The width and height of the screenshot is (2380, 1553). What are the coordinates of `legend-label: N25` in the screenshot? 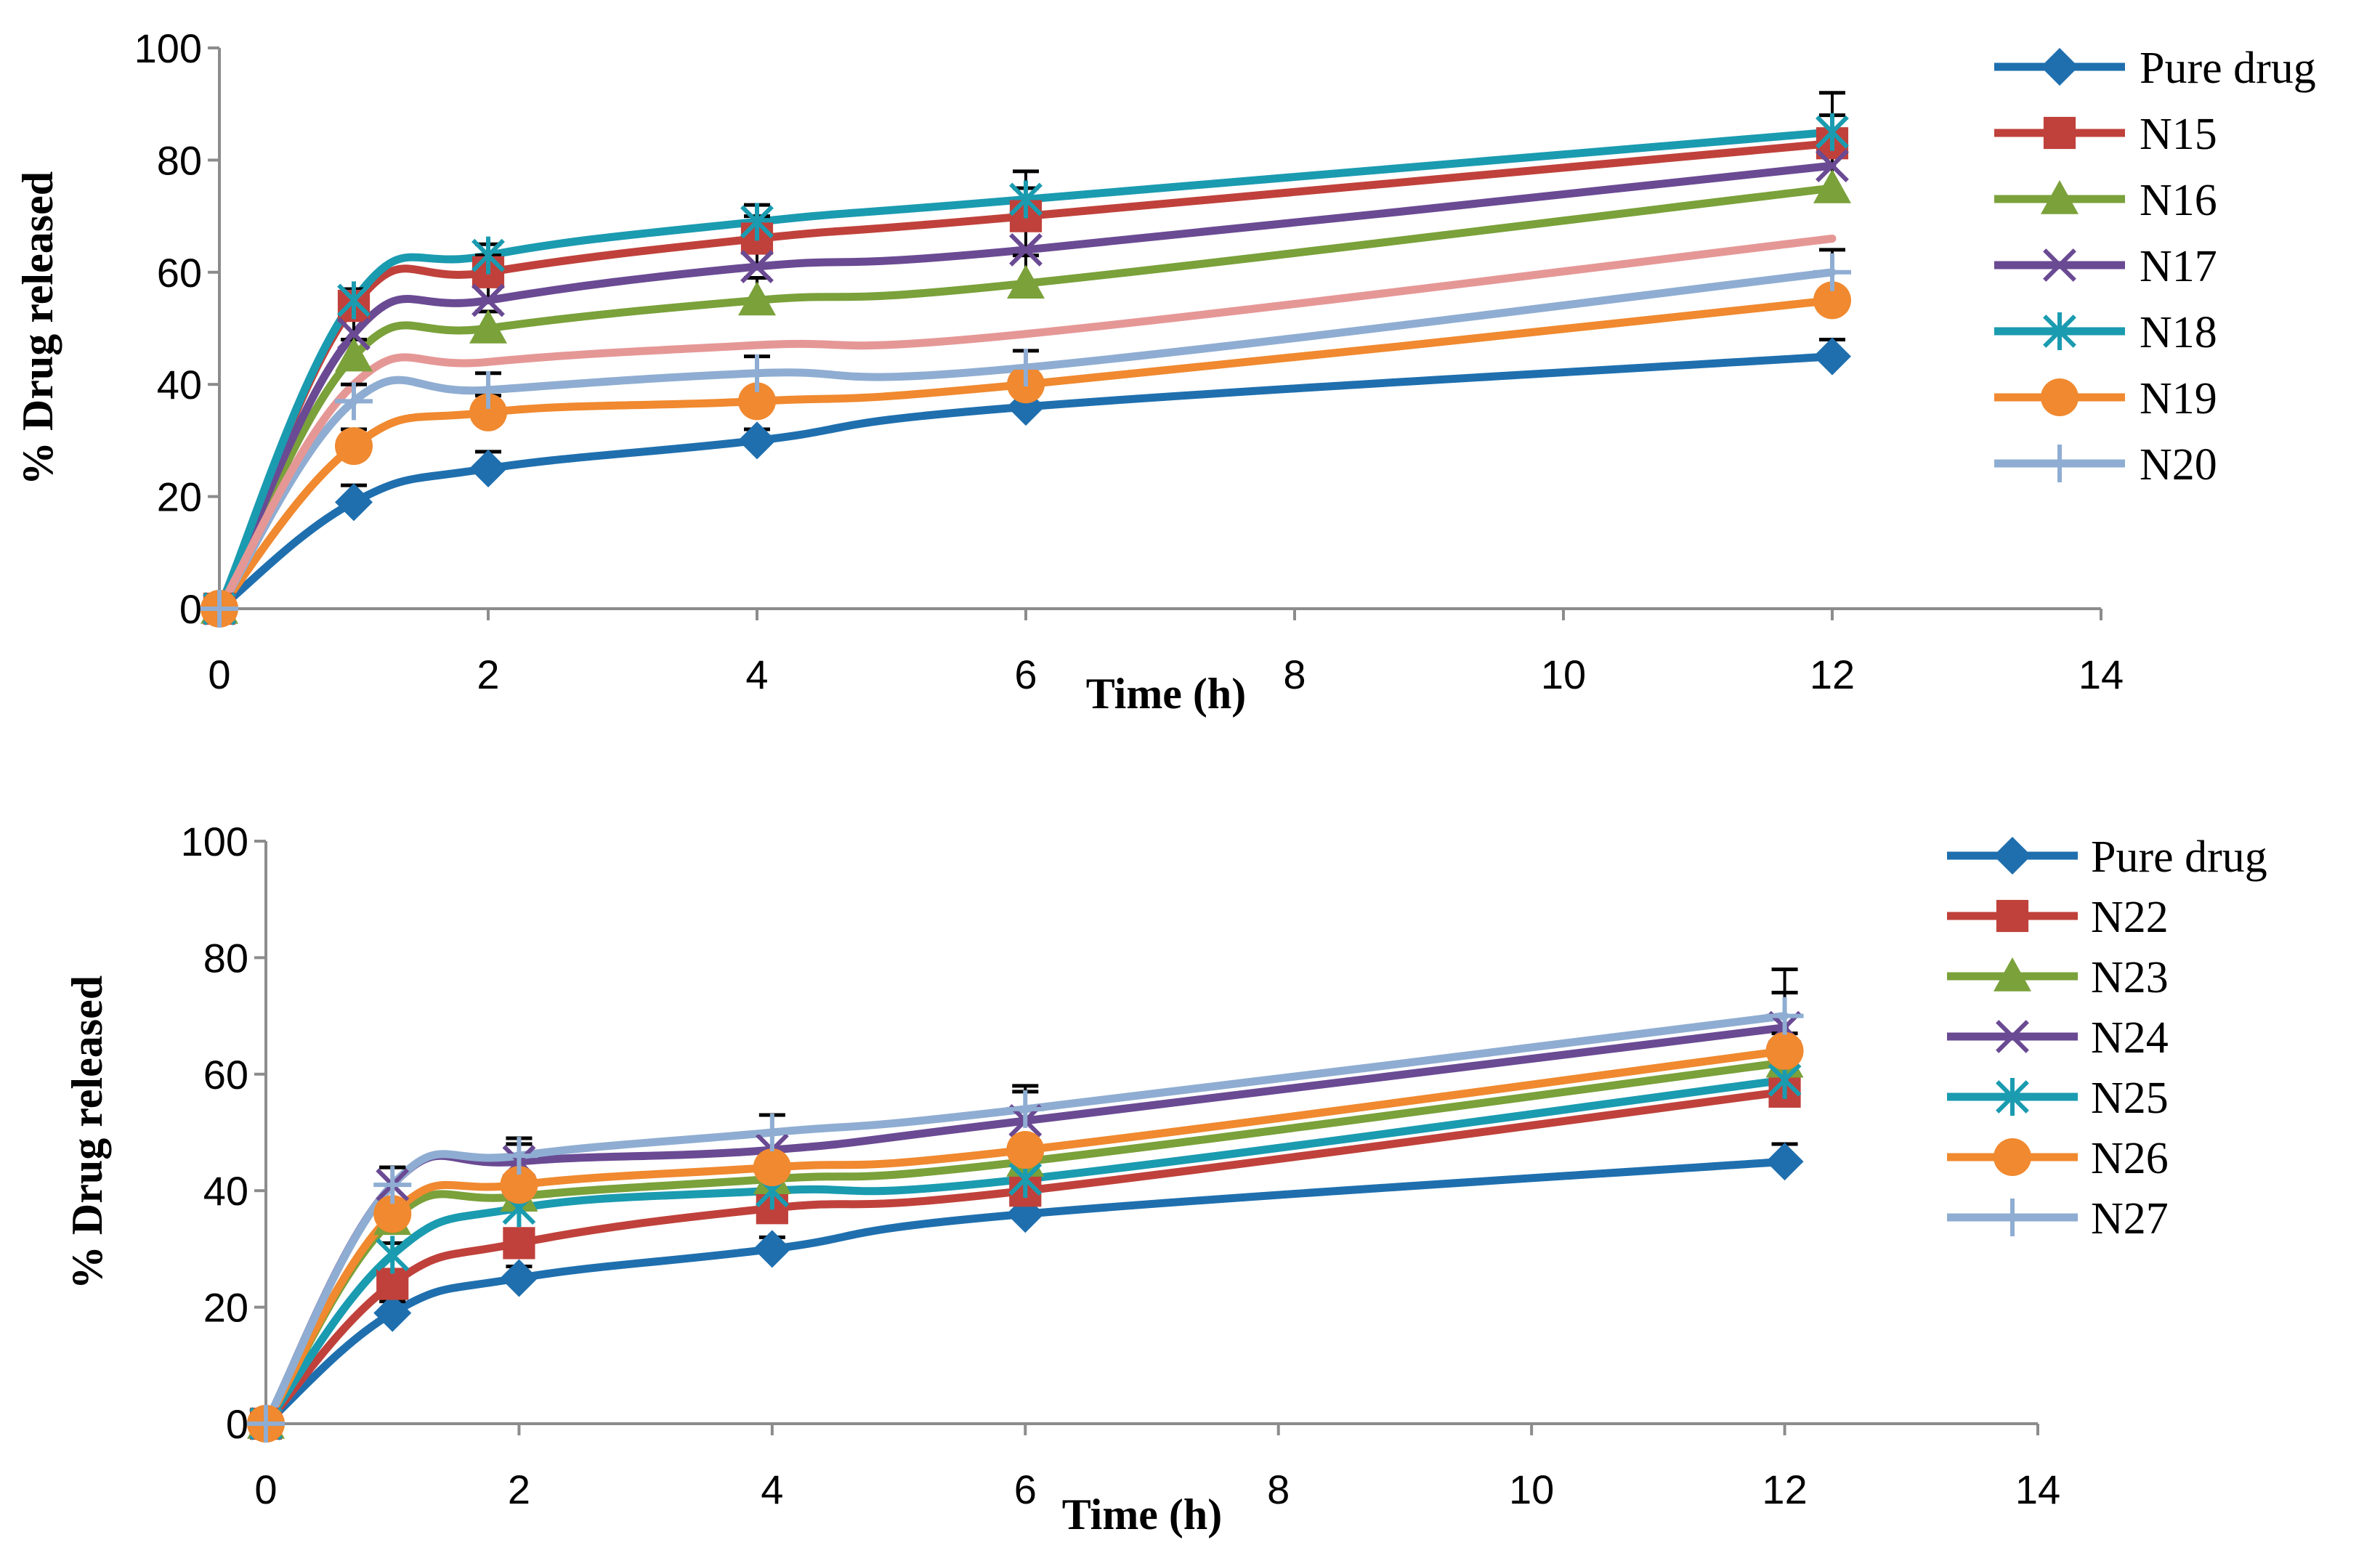 It's located at (2130, 1098).